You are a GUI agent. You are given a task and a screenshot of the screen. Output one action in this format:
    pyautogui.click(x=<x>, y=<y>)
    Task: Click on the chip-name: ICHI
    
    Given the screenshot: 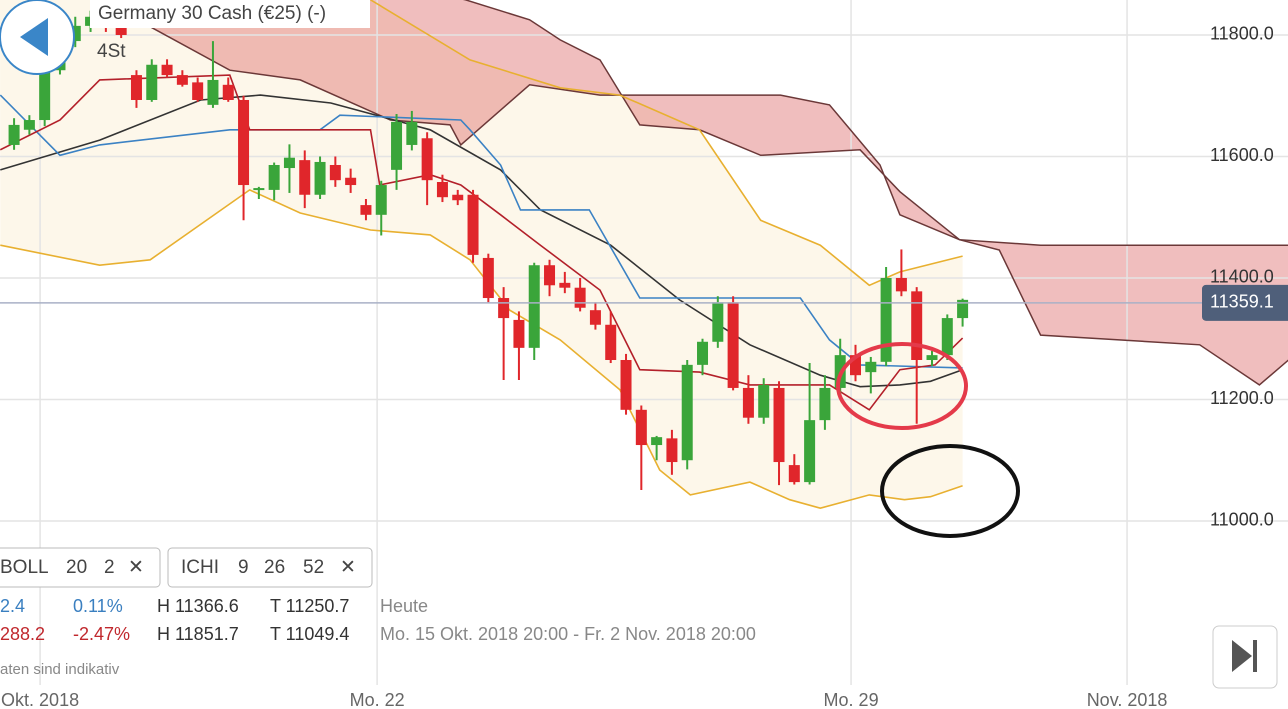 What is the action you would take?
    pyautogui.click(x=200, y=567)
    